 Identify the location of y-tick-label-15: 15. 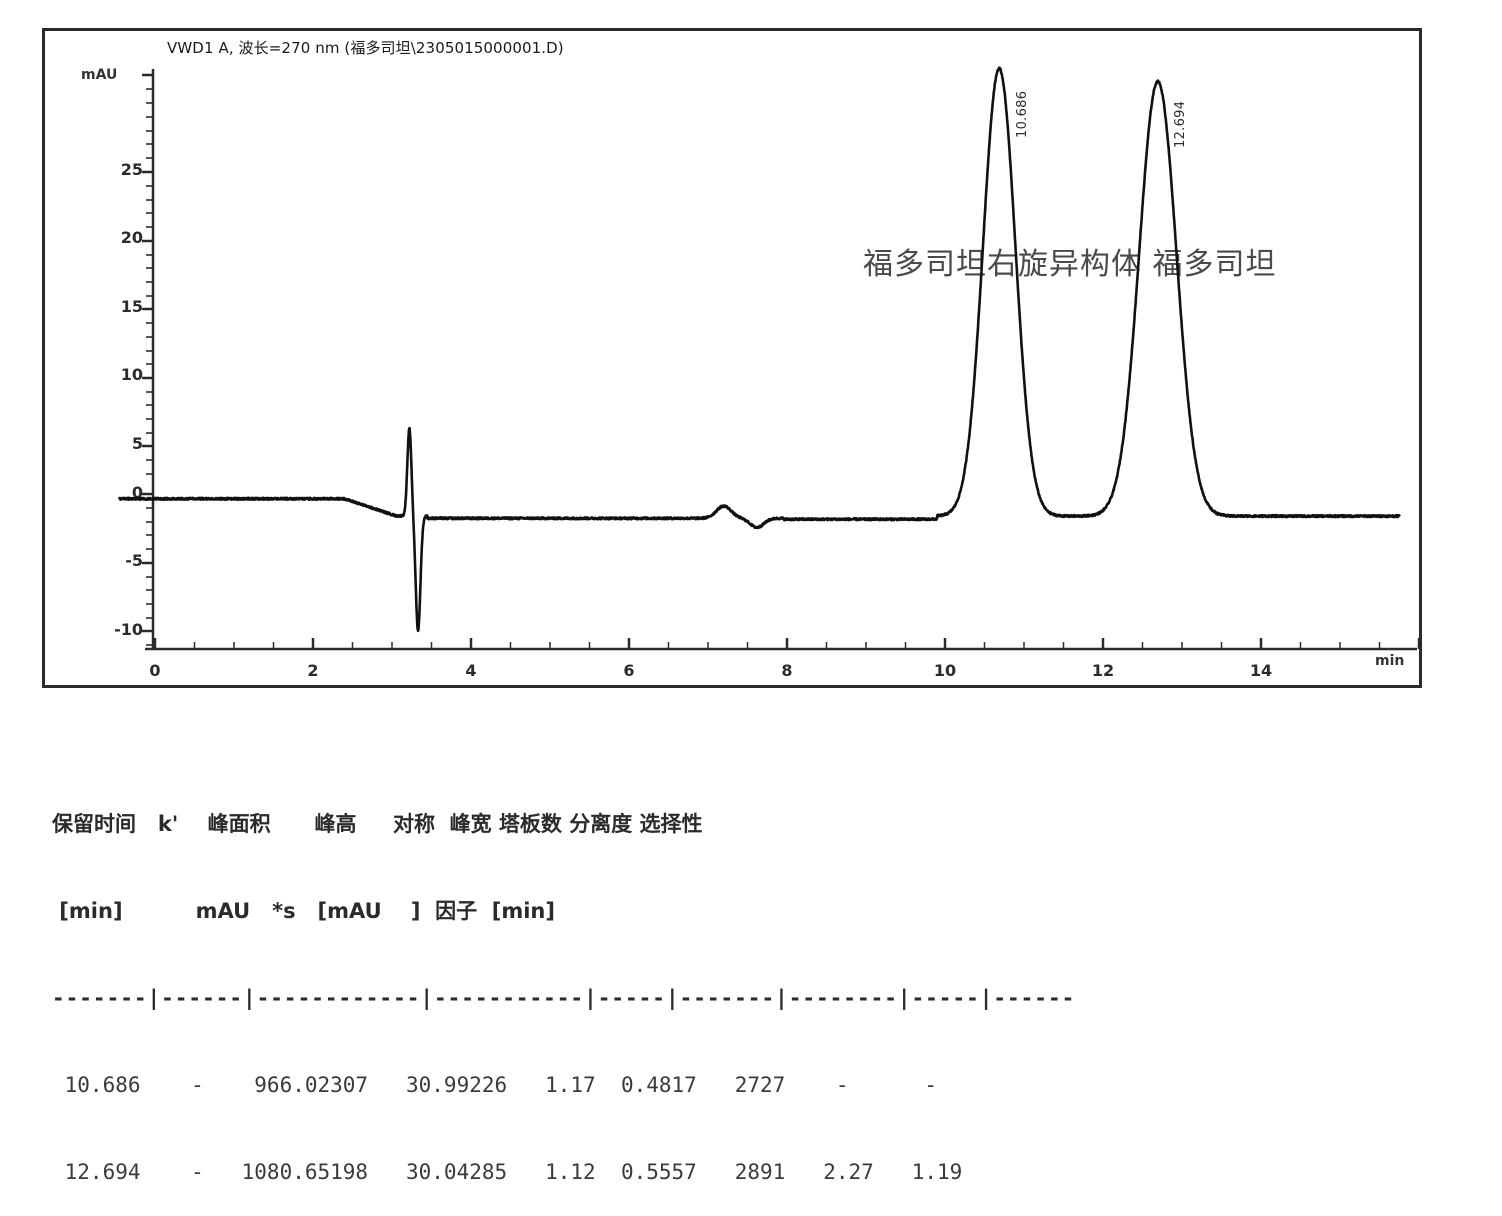
(131, 306).